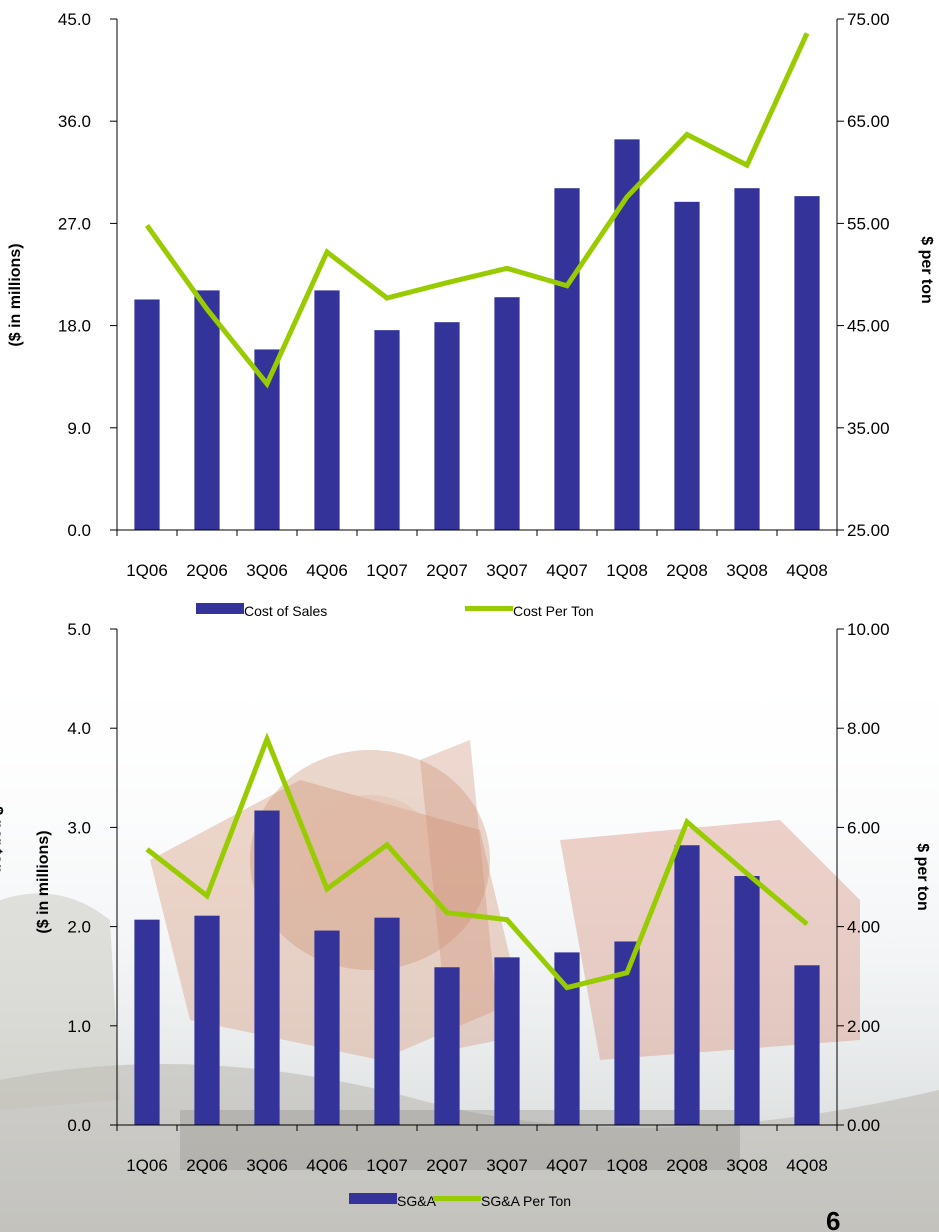 The height and width of the screenshot is (1232, 939). Describe the element at coordinates (395, 611) in the screenshot. I see `legend: Cost of Sales Cost Per Ton` at that location.